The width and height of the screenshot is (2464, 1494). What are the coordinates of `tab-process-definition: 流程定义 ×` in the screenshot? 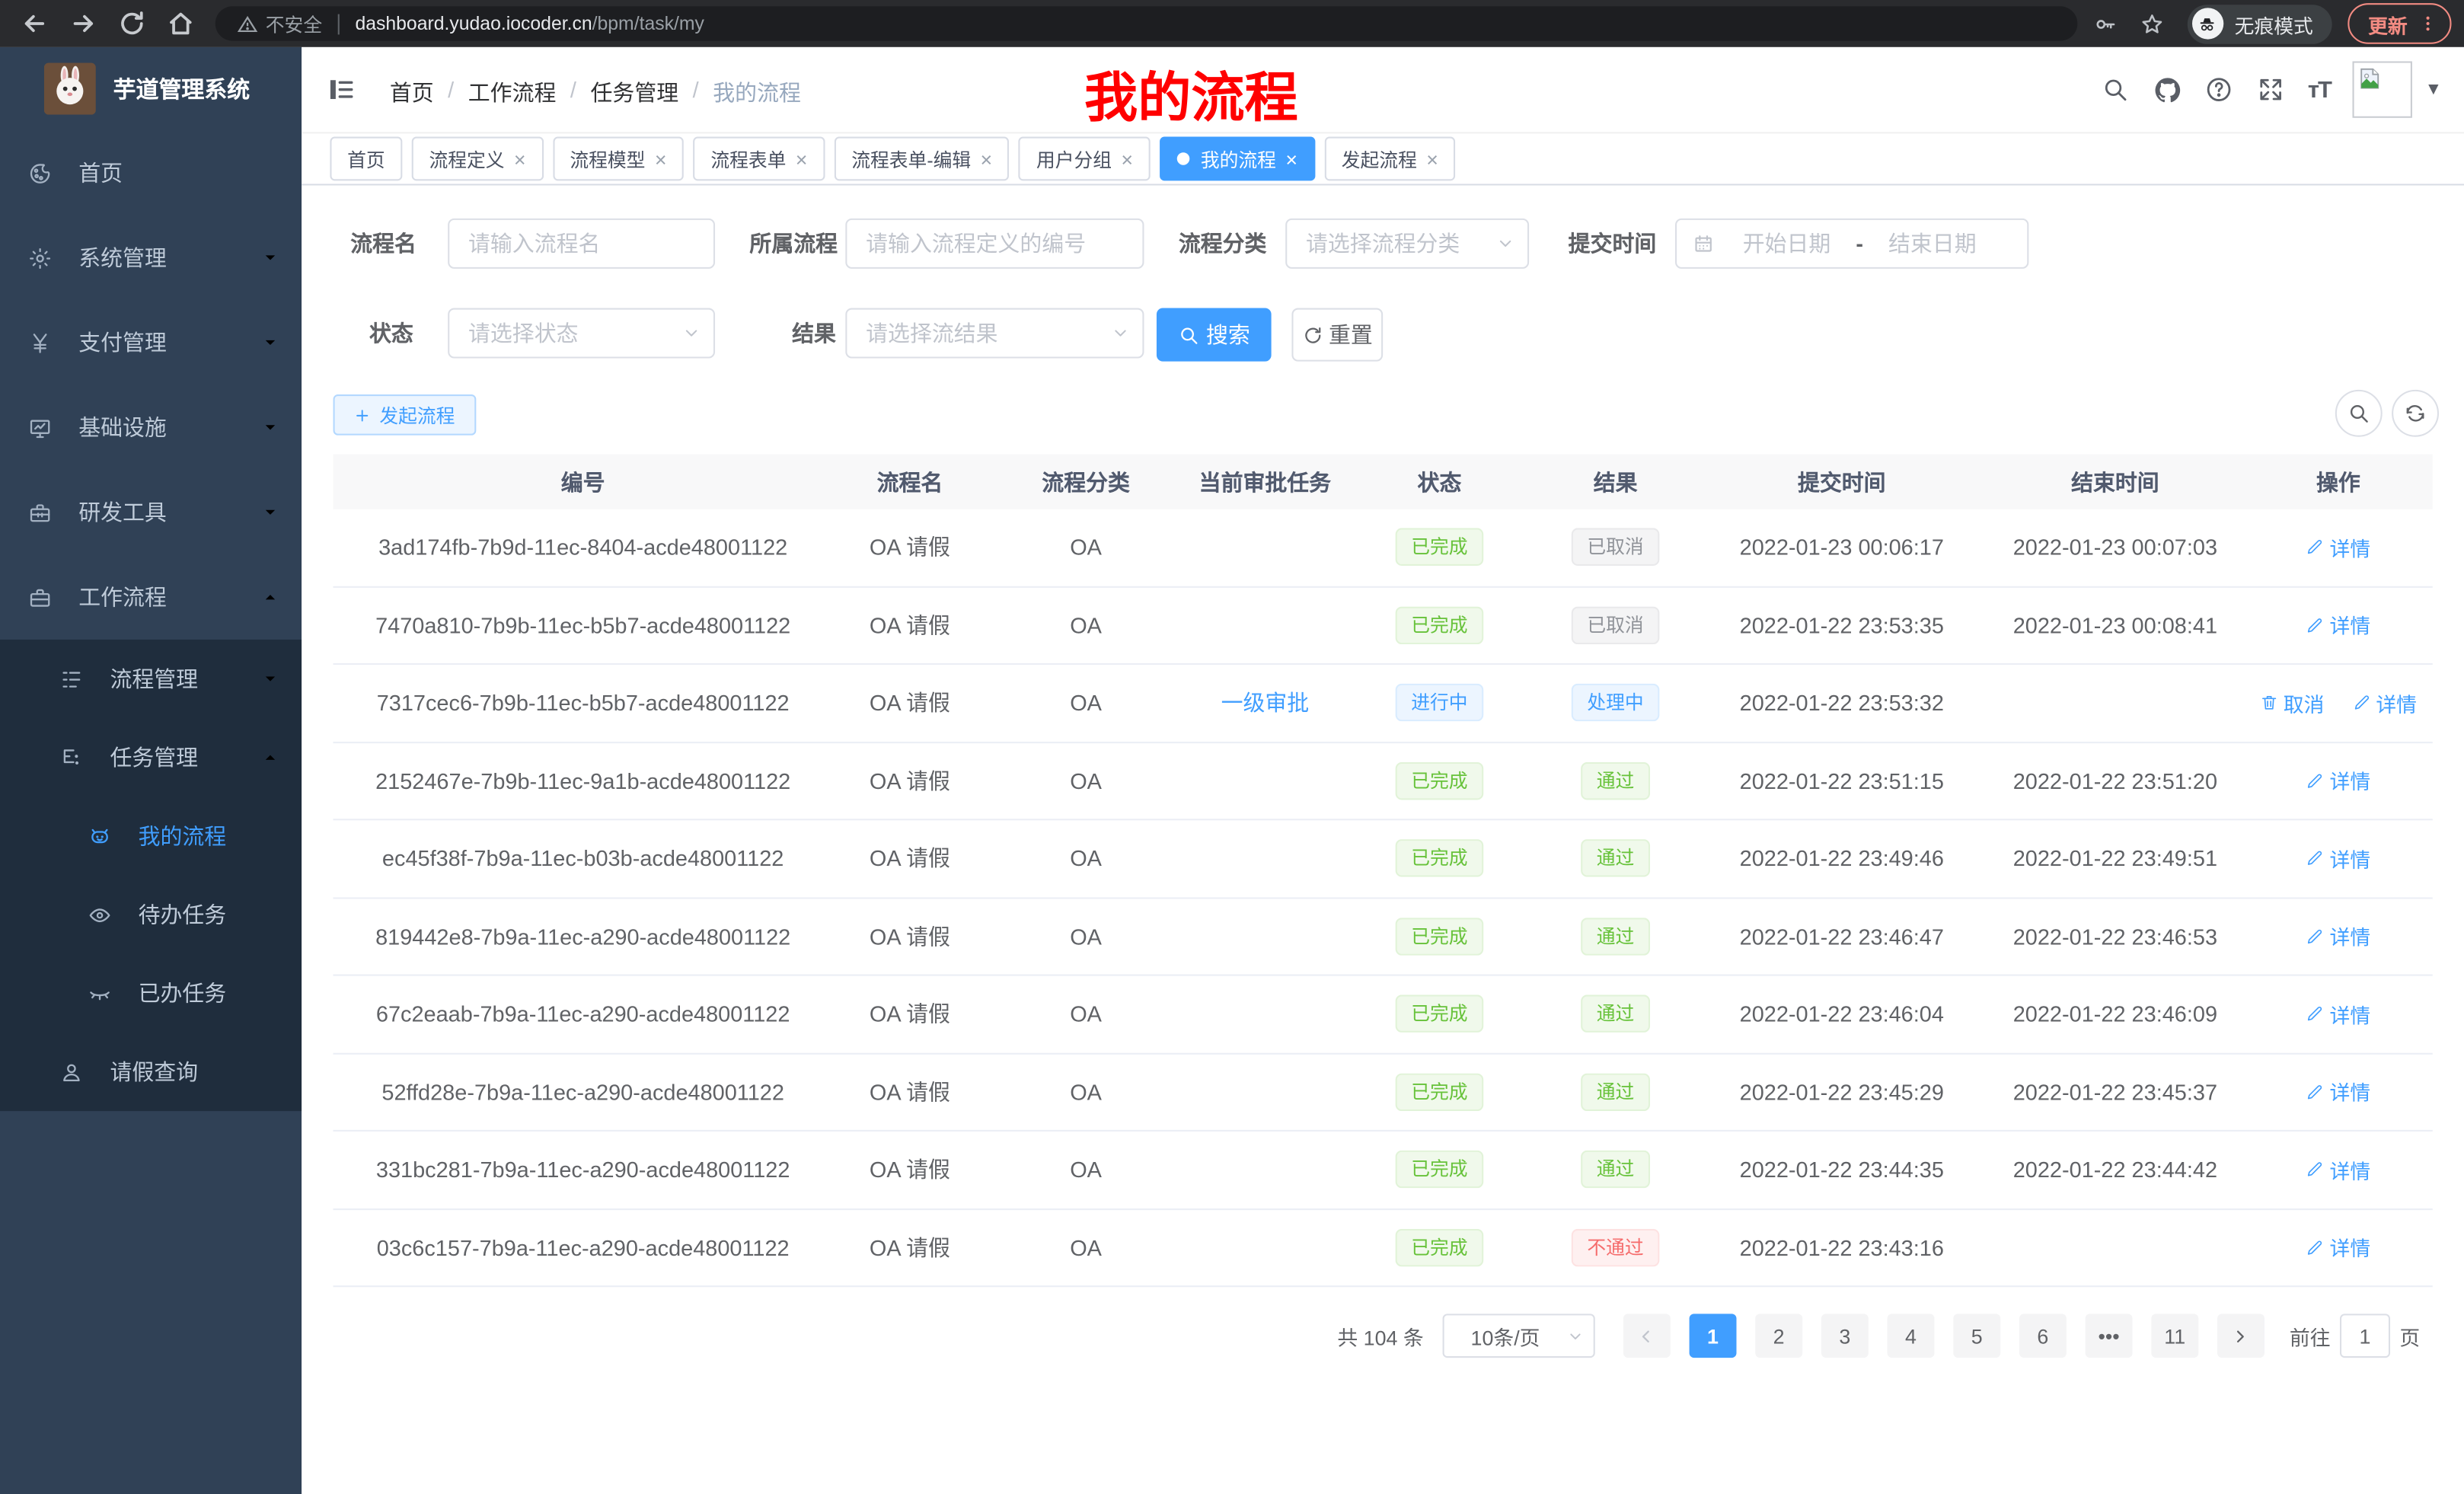 It's located at (477, 158).